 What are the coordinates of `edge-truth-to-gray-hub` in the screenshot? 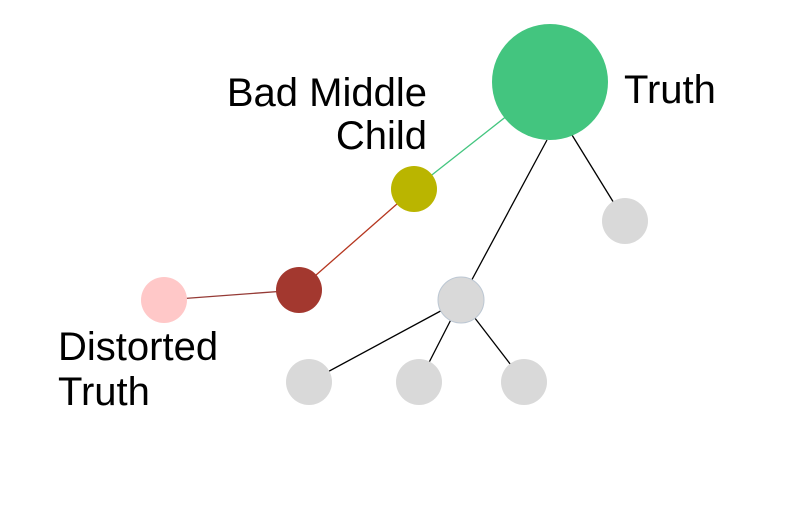 It's located at (504, 220).